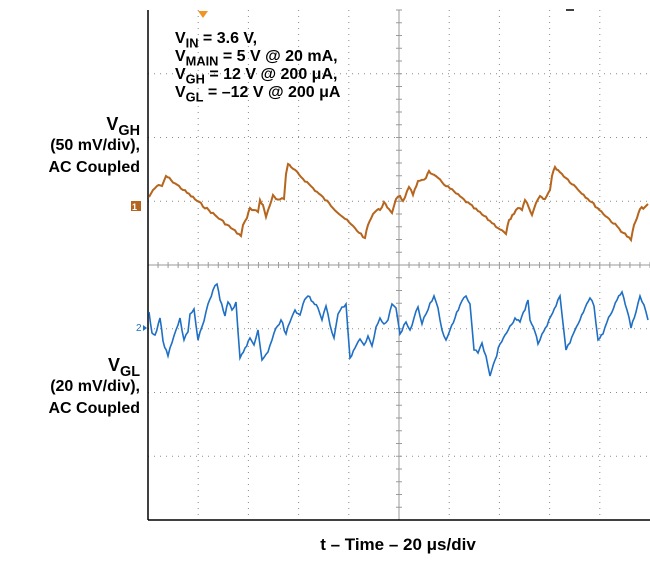  Describe the element at coordinates (94, 167) in the screenshot. I see `ch1-coupling: AC Coupled` at that location.